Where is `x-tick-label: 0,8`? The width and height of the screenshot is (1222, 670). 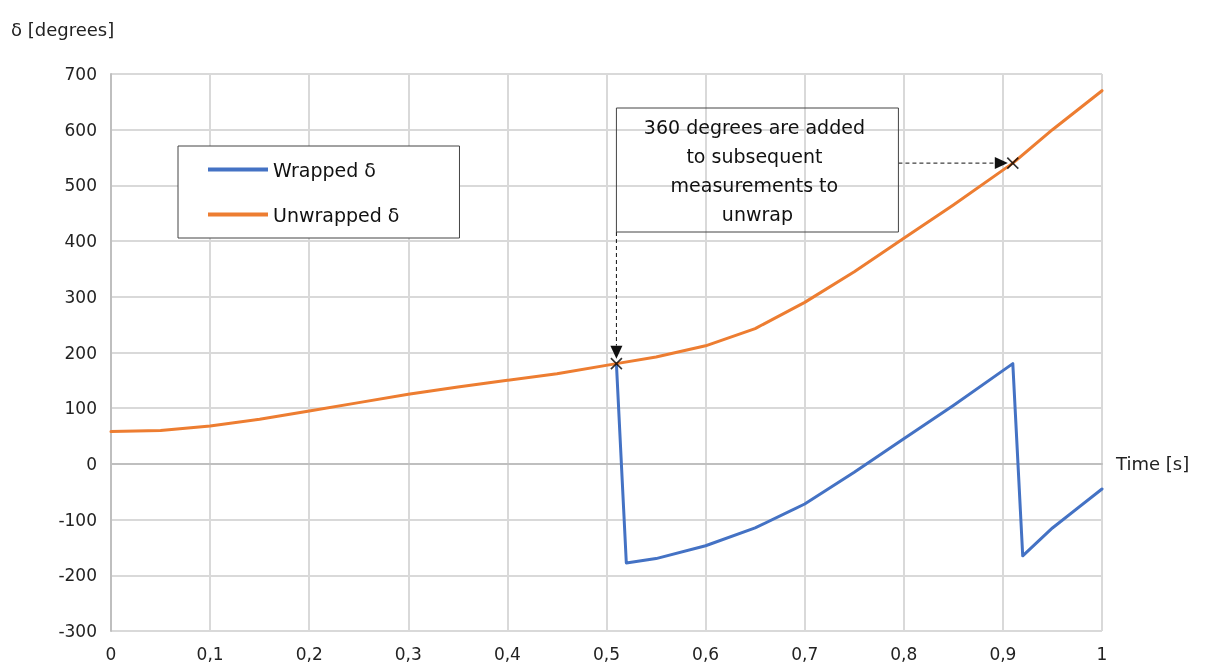 x-tick-label: 0,8 is located at coordinates (904, 653).